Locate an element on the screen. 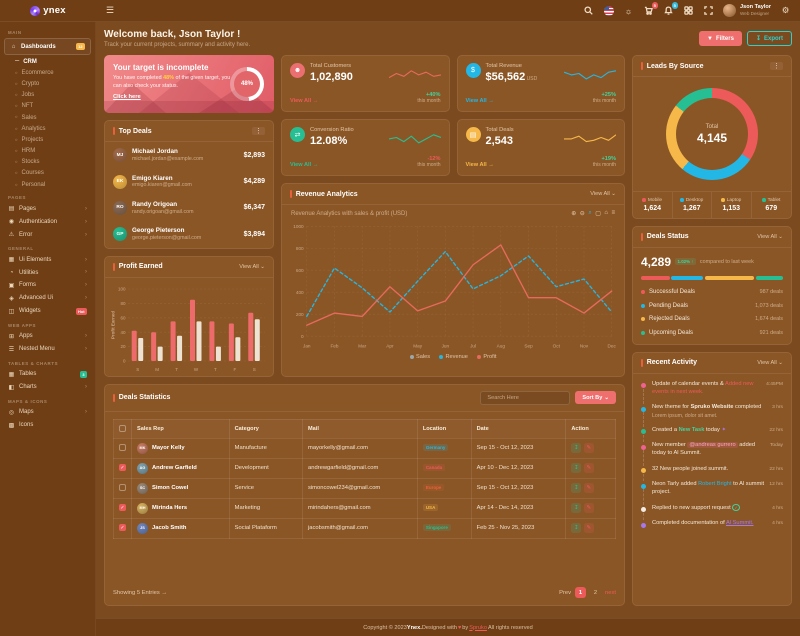 The height and width of the screenshot is (636, 800). filters-button: ▼ Filters is located at coordinates (720, 38).